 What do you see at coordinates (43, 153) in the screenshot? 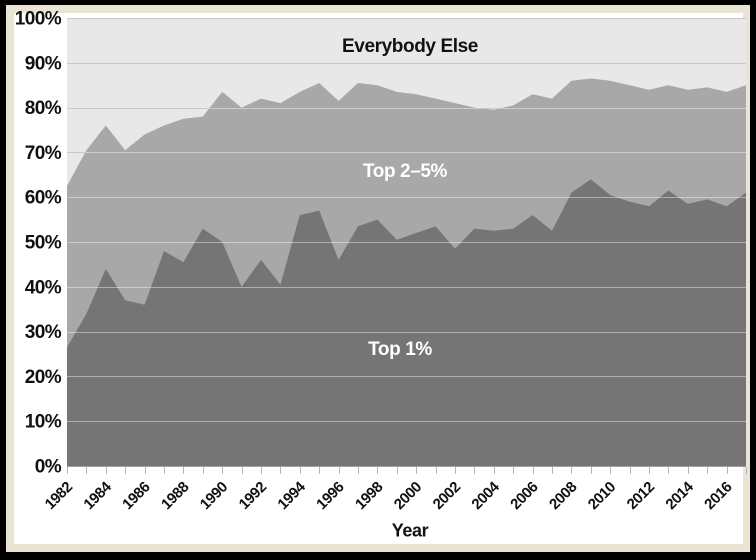
I see `y-tick-label: 70%` at bounding box center [43, 153].